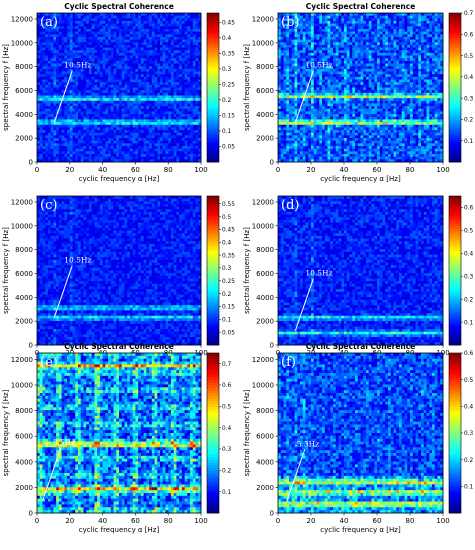 The width and height of the screenshot is (475, 550). What do you see at coordinates (288, 362) in the screenshot?
I see `panel-label: (f)` at bounding box center [288, 362].